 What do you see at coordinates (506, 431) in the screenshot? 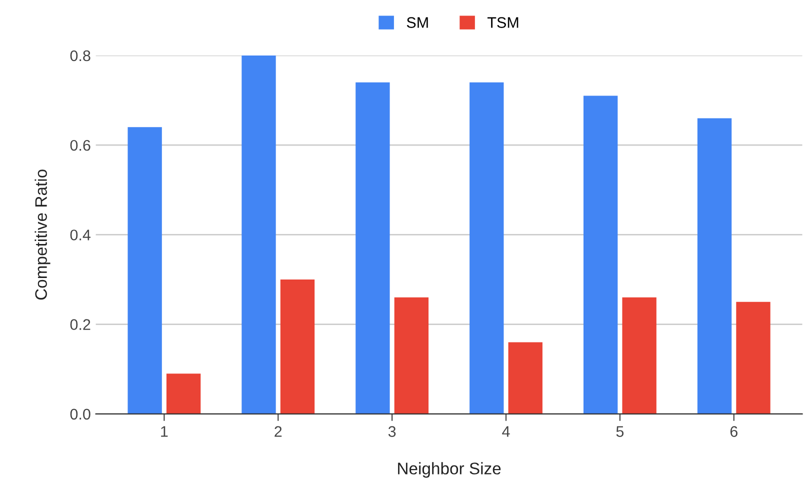
I see `x-tick-label: 4` at bounding box center [506, 431].